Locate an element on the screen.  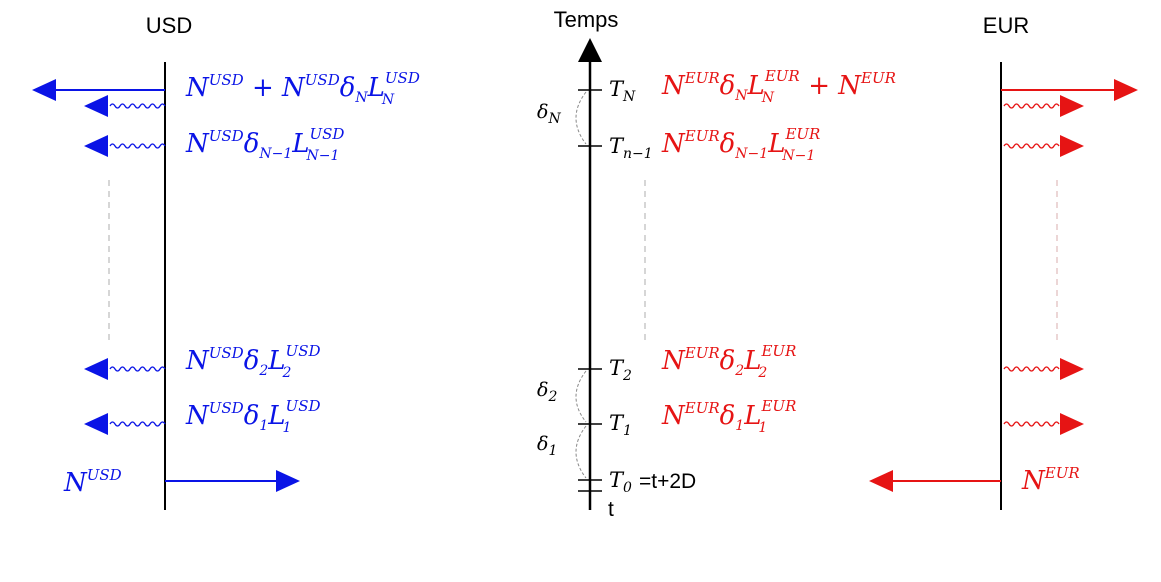
eur-formula-T1: NEURδ1LEUR 1 is located at coordinates (728, 416).